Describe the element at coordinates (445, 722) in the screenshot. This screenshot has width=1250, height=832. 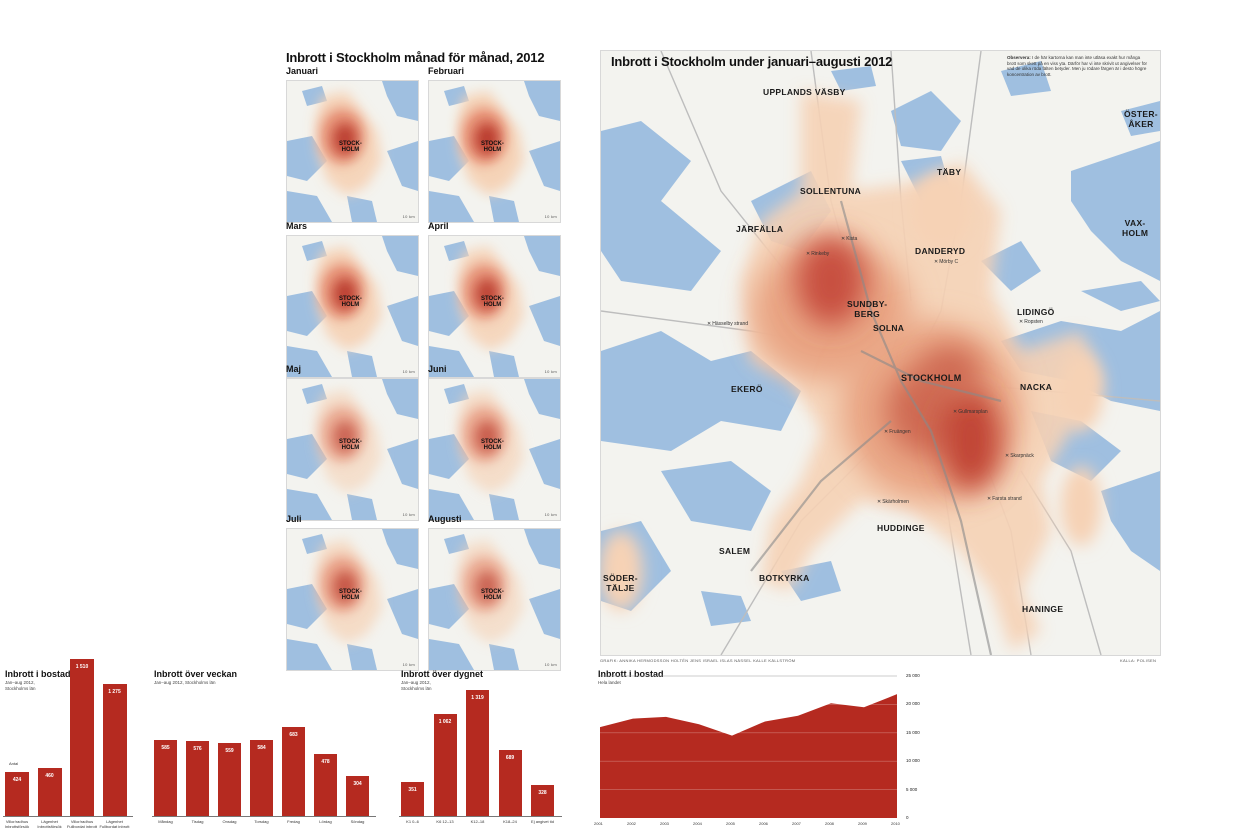
I see `bar-value-label: 1 062` at that location.